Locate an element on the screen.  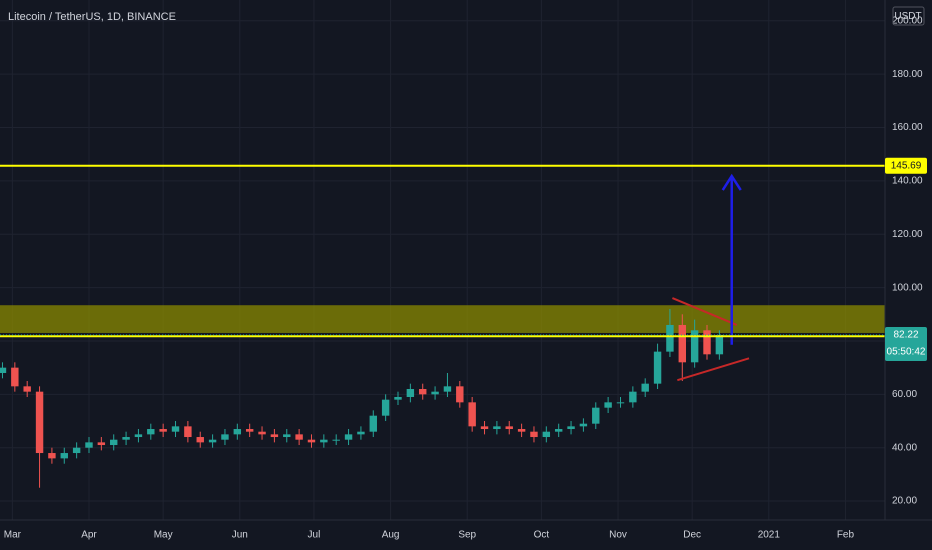
currency: USDT is located at coordinates (907, 16).